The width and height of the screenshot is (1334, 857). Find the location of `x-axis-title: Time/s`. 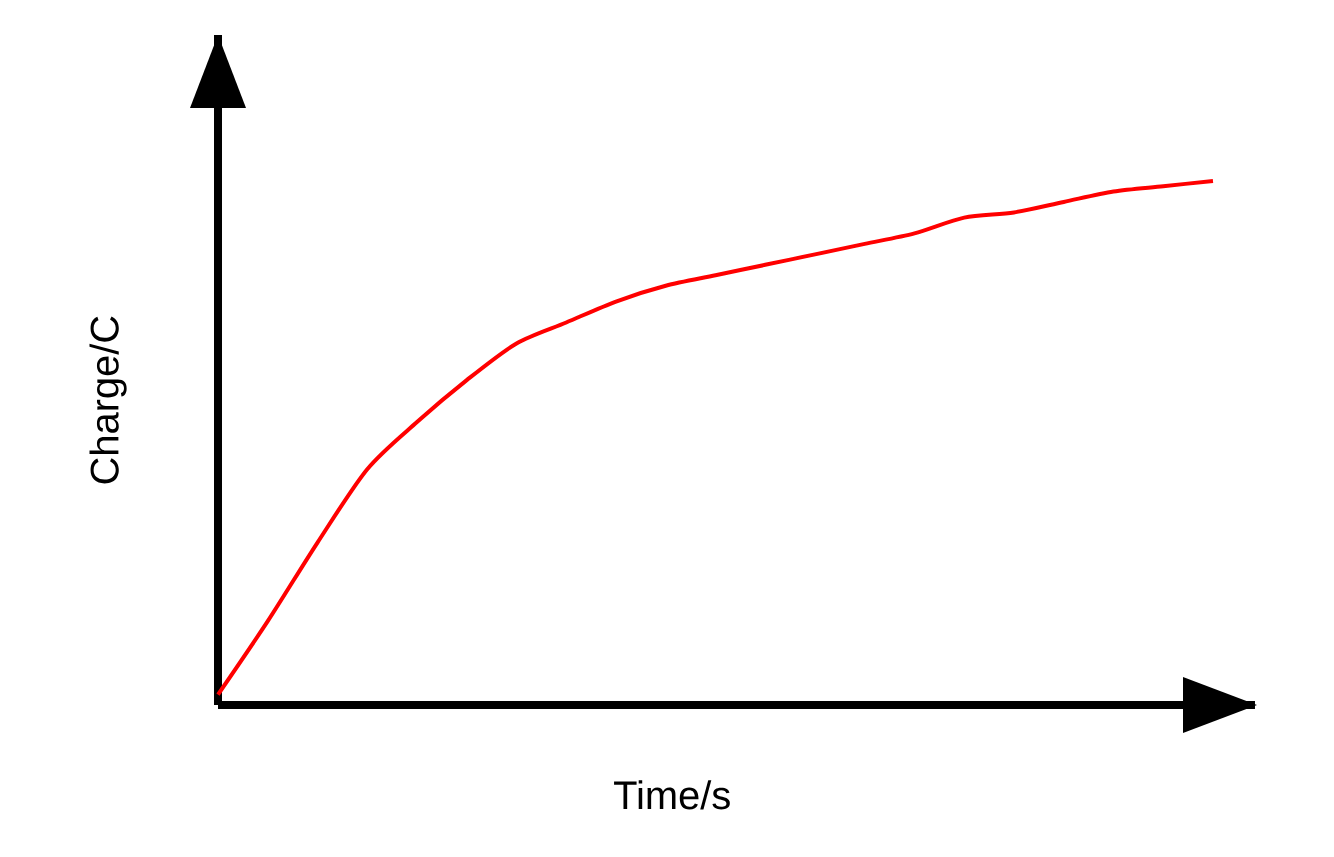

x-axis-title: Time/s is located at coordinates (672, 795).